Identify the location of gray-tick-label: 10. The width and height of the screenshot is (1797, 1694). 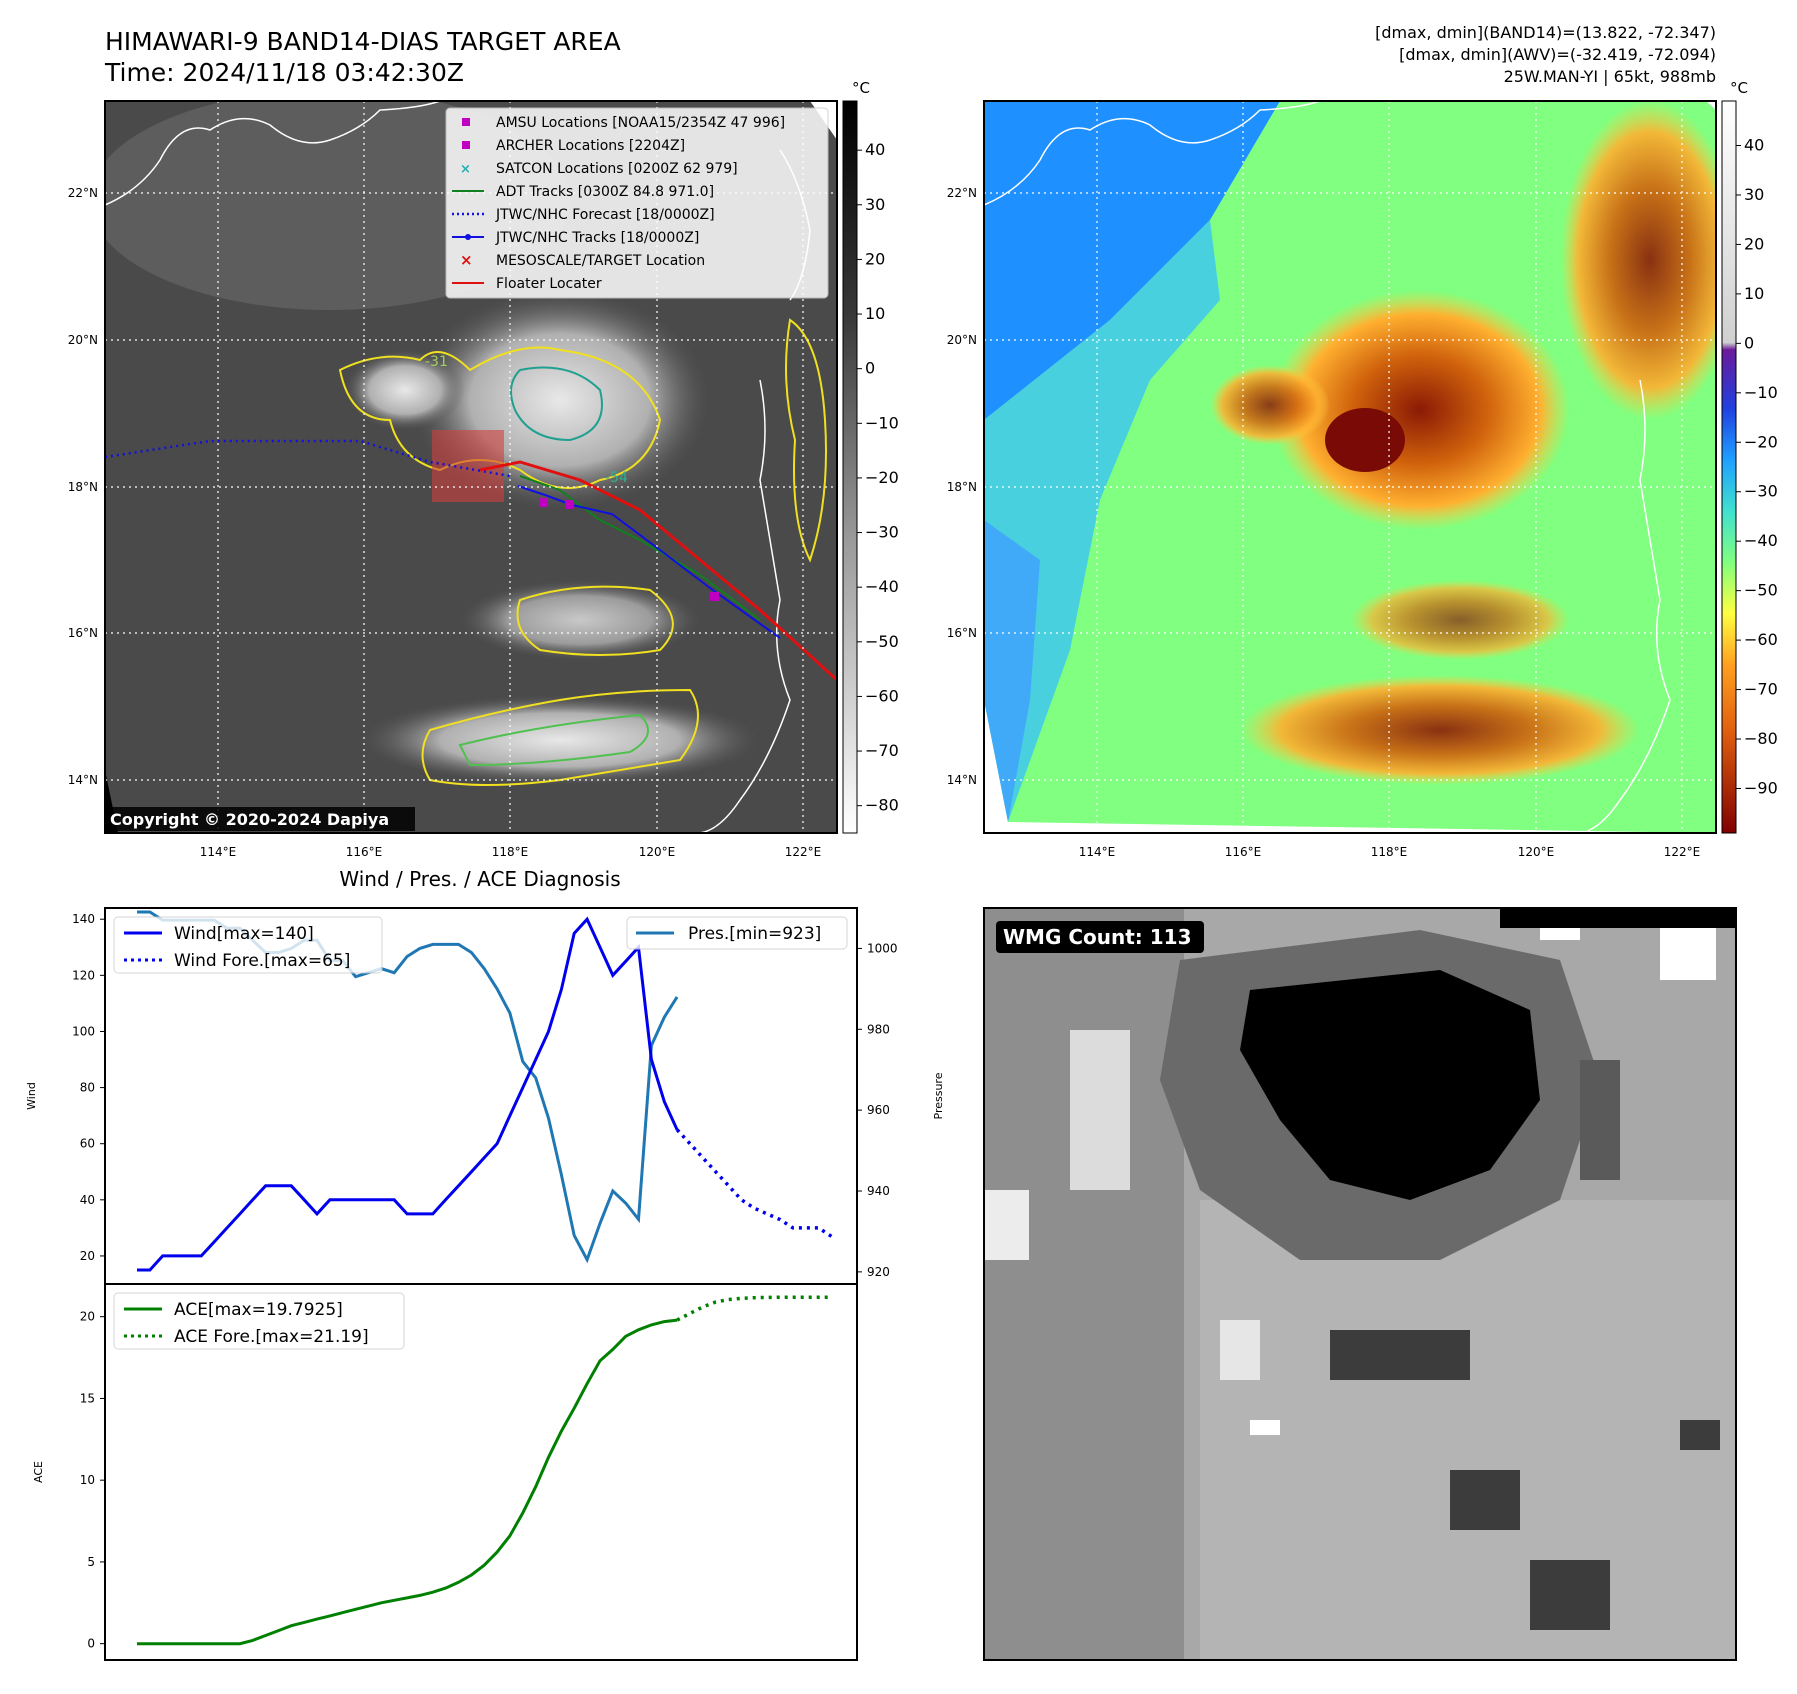
(875, 313).